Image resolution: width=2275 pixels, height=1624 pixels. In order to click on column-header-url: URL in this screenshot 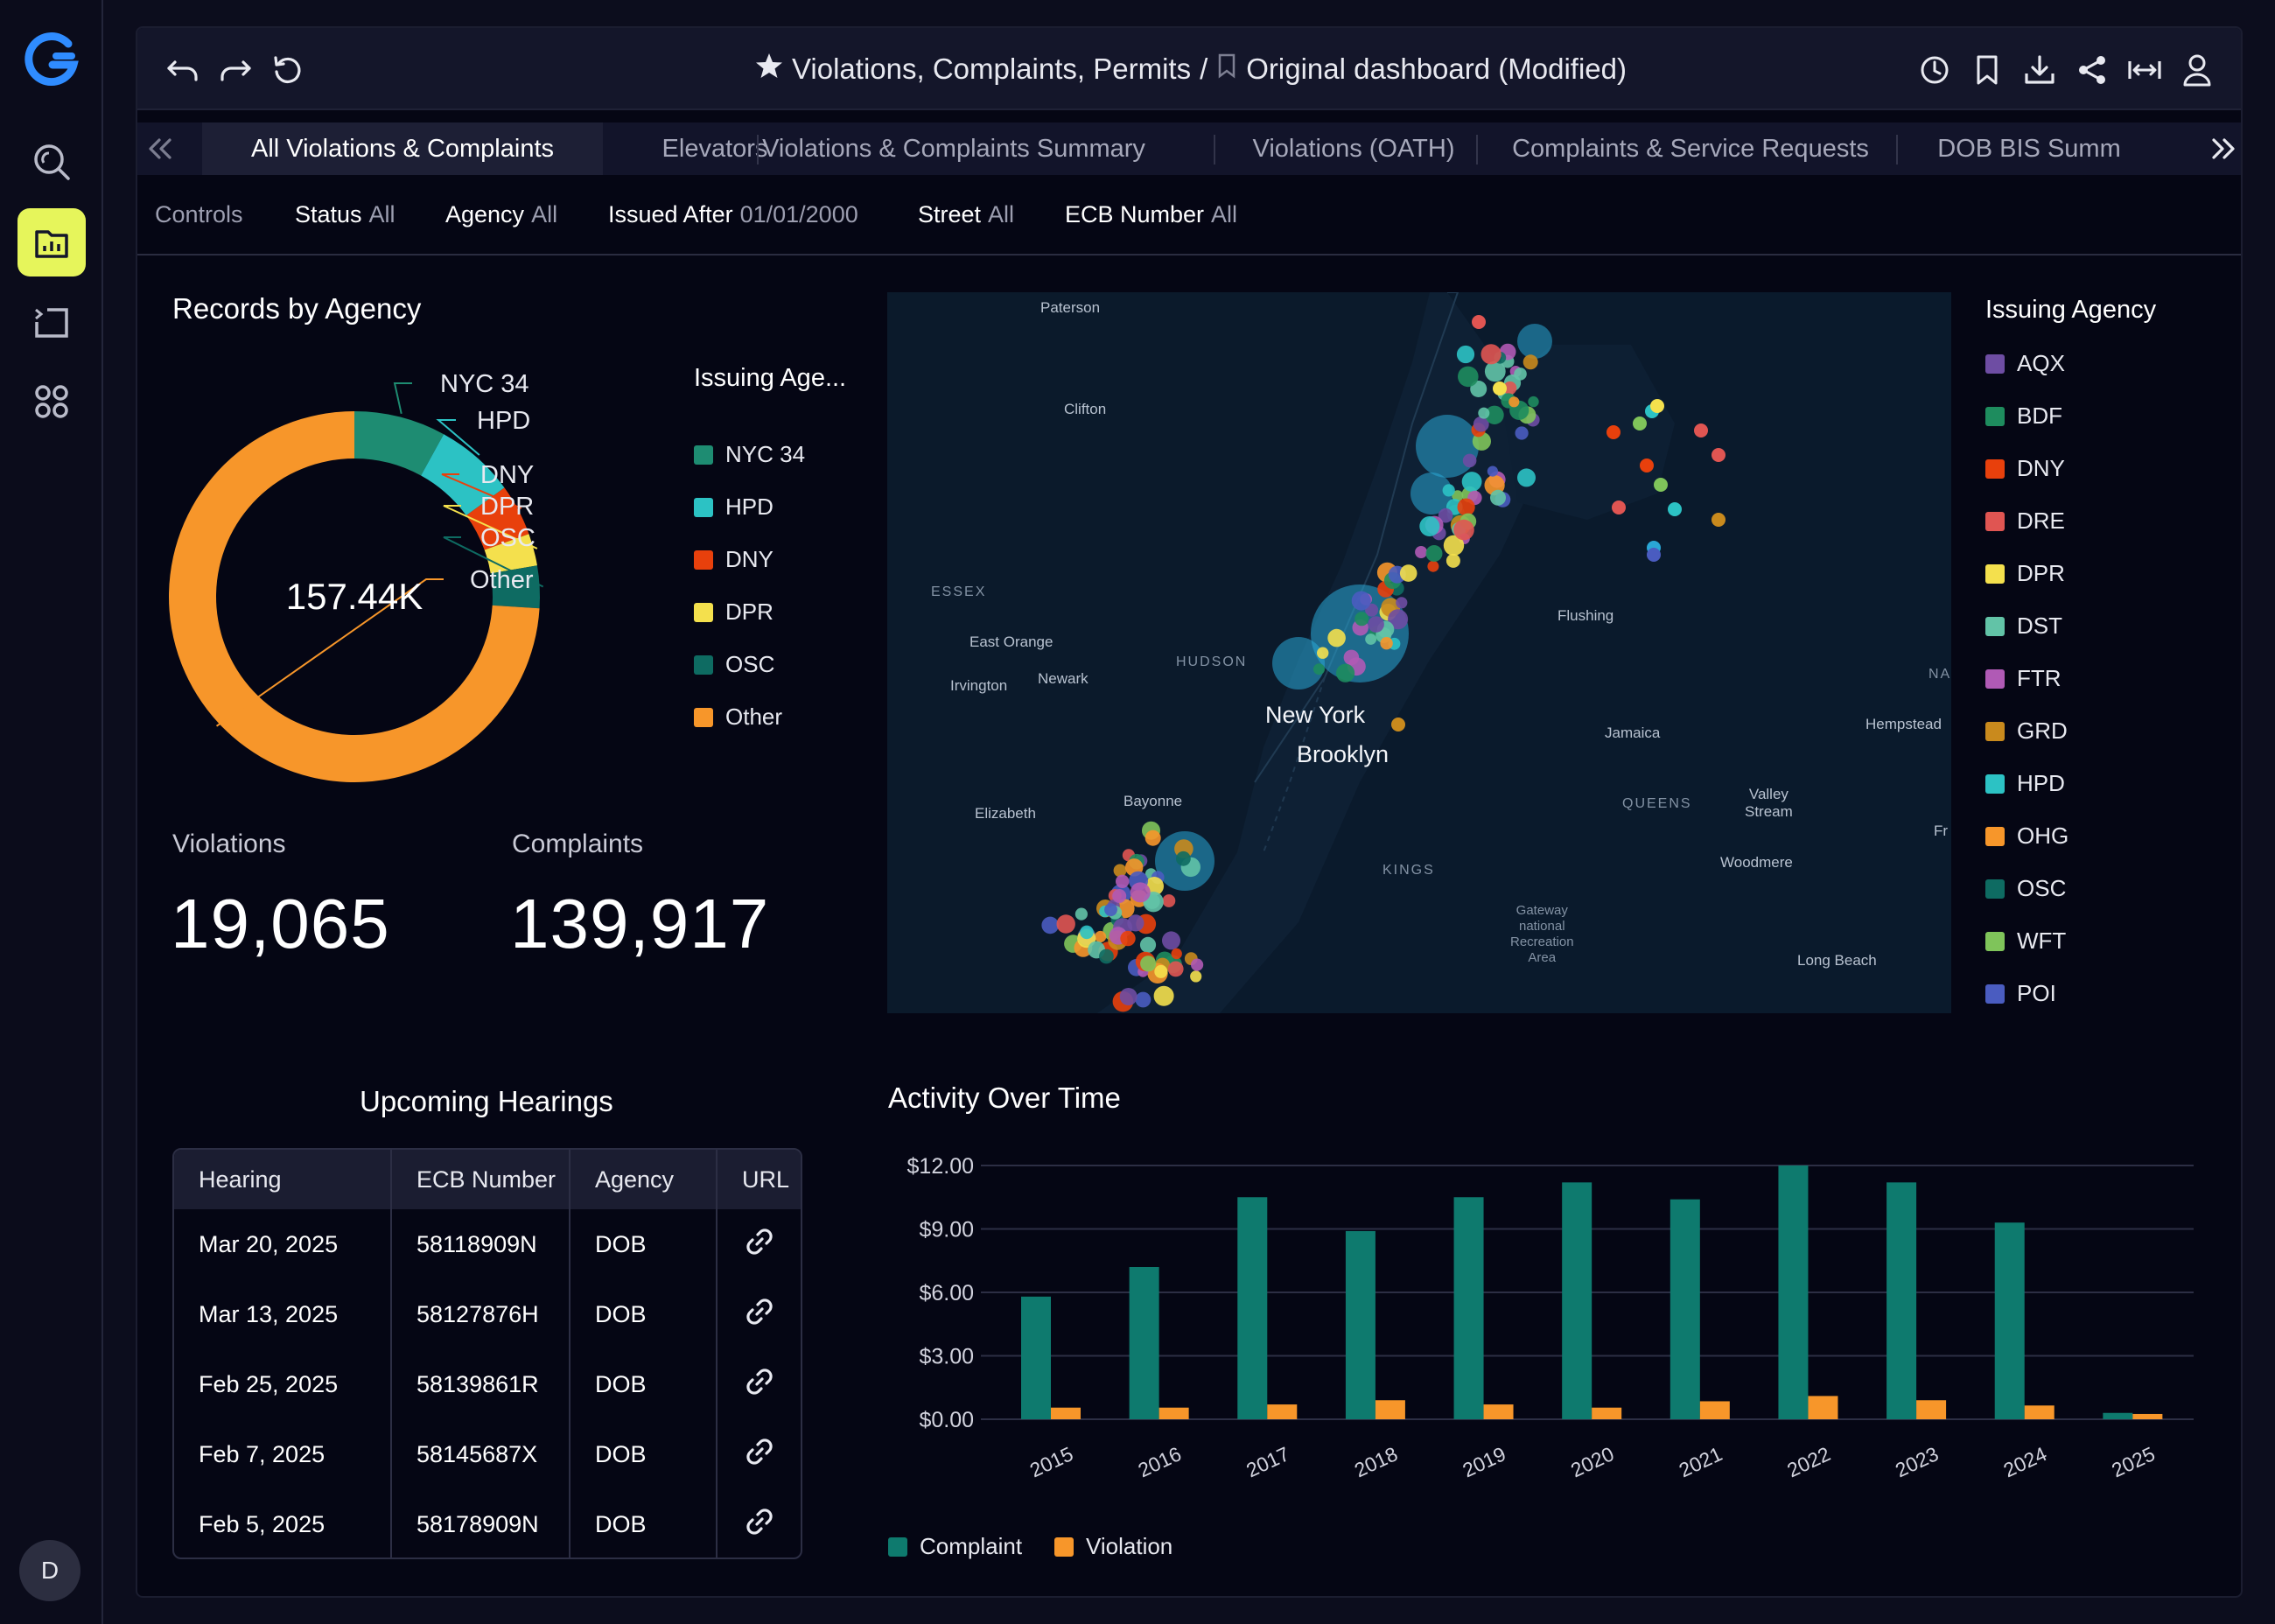, I will do `click(759, 1179)`.